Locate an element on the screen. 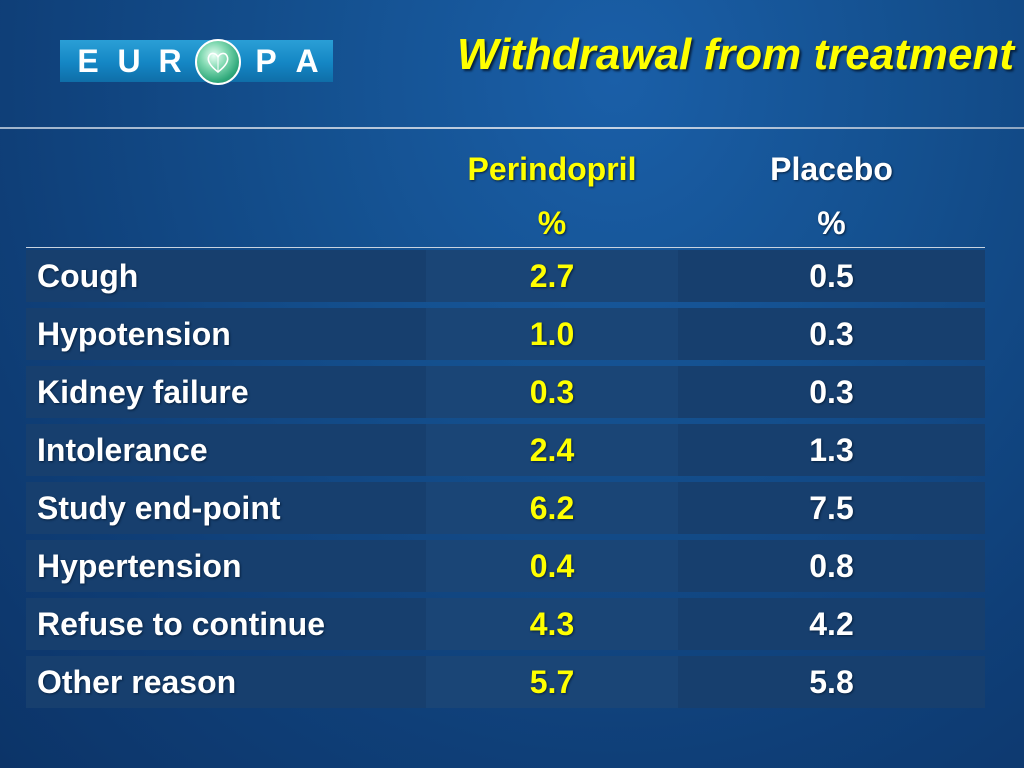  europa-logo: E U R P A is located at coordinates (196, 62).